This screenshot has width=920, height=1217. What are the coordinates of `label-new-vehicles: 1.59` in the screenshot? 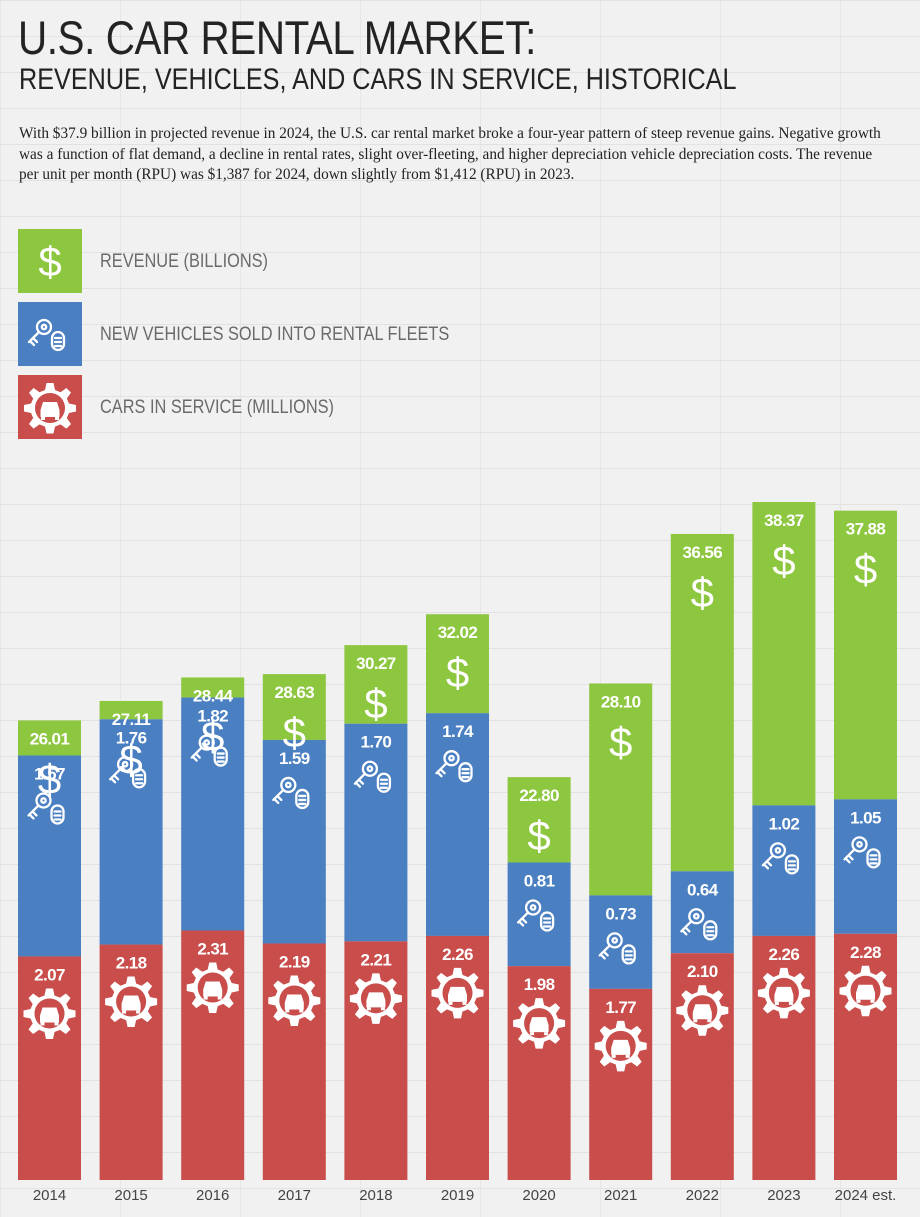 It's located at (294, 758).